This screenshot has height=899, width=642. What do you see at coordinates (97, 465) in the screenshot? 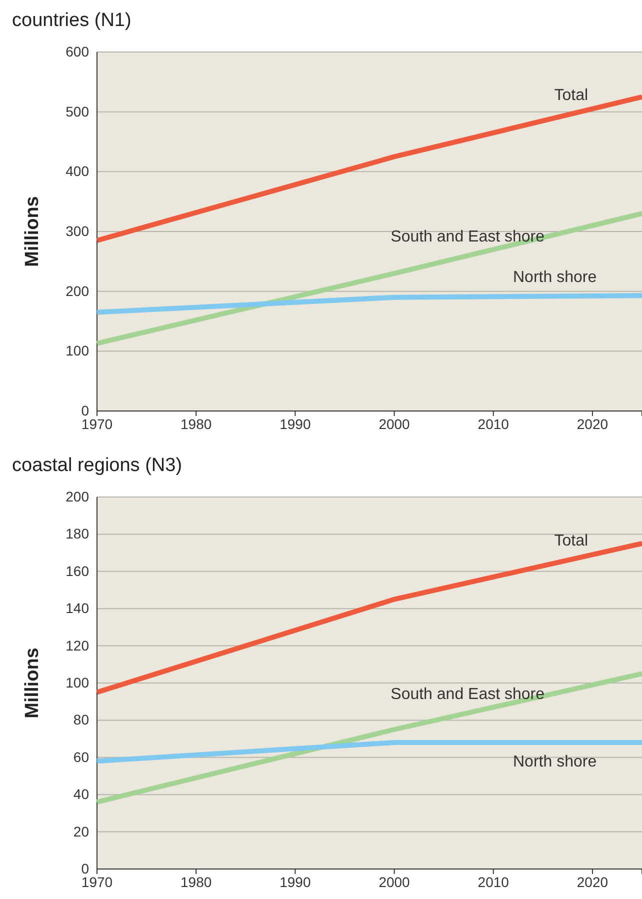
I see `chart-title: coastal regions (N3)` at bounding box center [97, 465].